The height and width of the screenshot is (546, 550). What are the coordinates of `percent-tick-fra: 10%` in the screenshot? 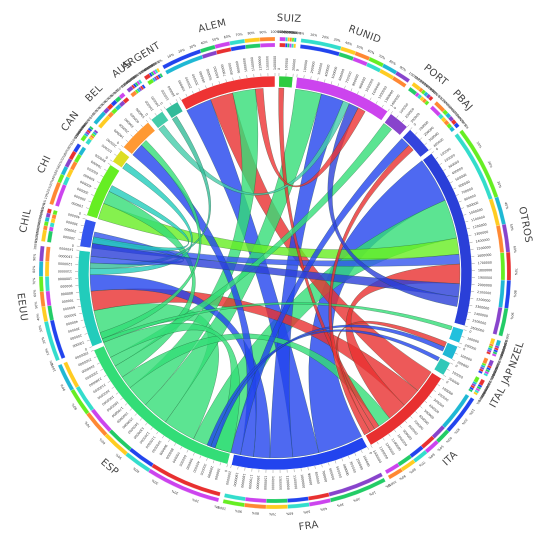 It's located at (372, 493).